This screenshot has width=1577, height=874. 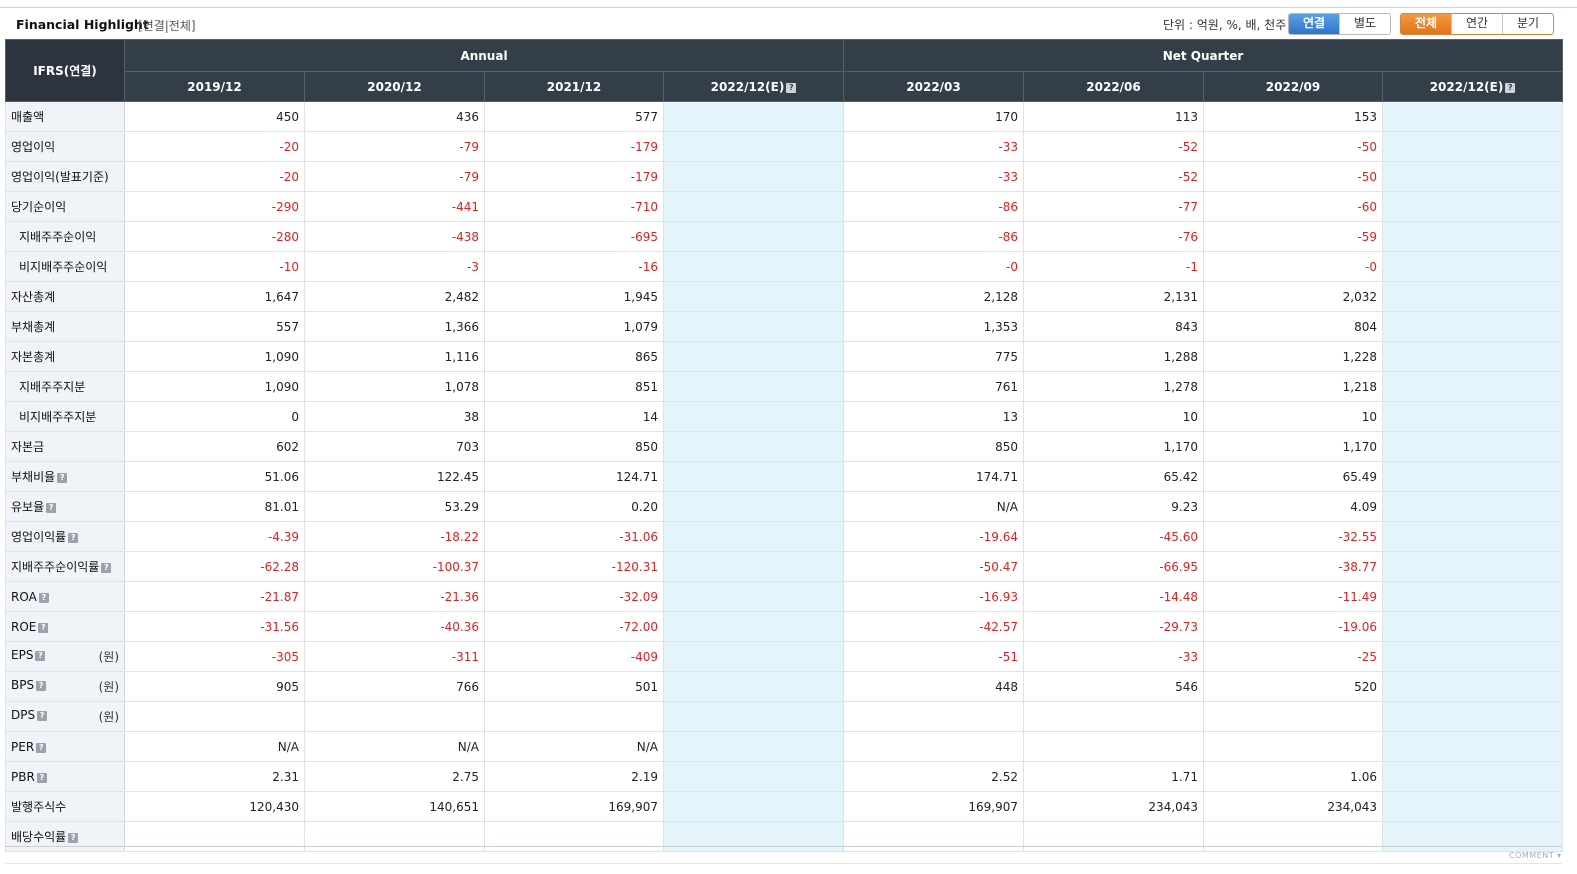 What do you see at coordinates (63, 267) in the screenshot?
I see `row-label: 비지배주주순이익` at bounding box center [63, 267].